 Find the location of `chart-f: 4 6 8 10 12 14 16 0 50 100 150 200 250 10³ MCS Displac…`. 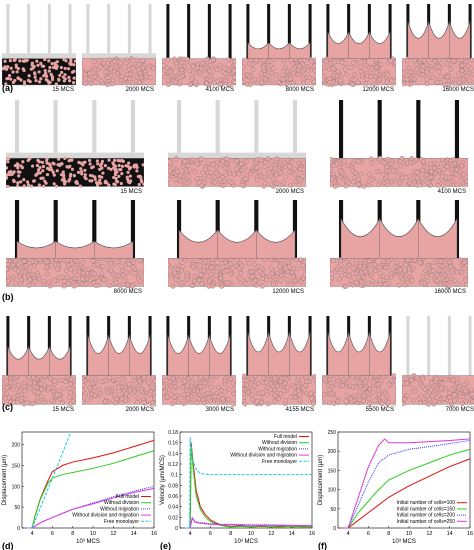

chart-f: 4 6 8 10 12 14 16 0 50 100 150 200 250 10³ MCS Displac… is located at coordinates (395, 490).